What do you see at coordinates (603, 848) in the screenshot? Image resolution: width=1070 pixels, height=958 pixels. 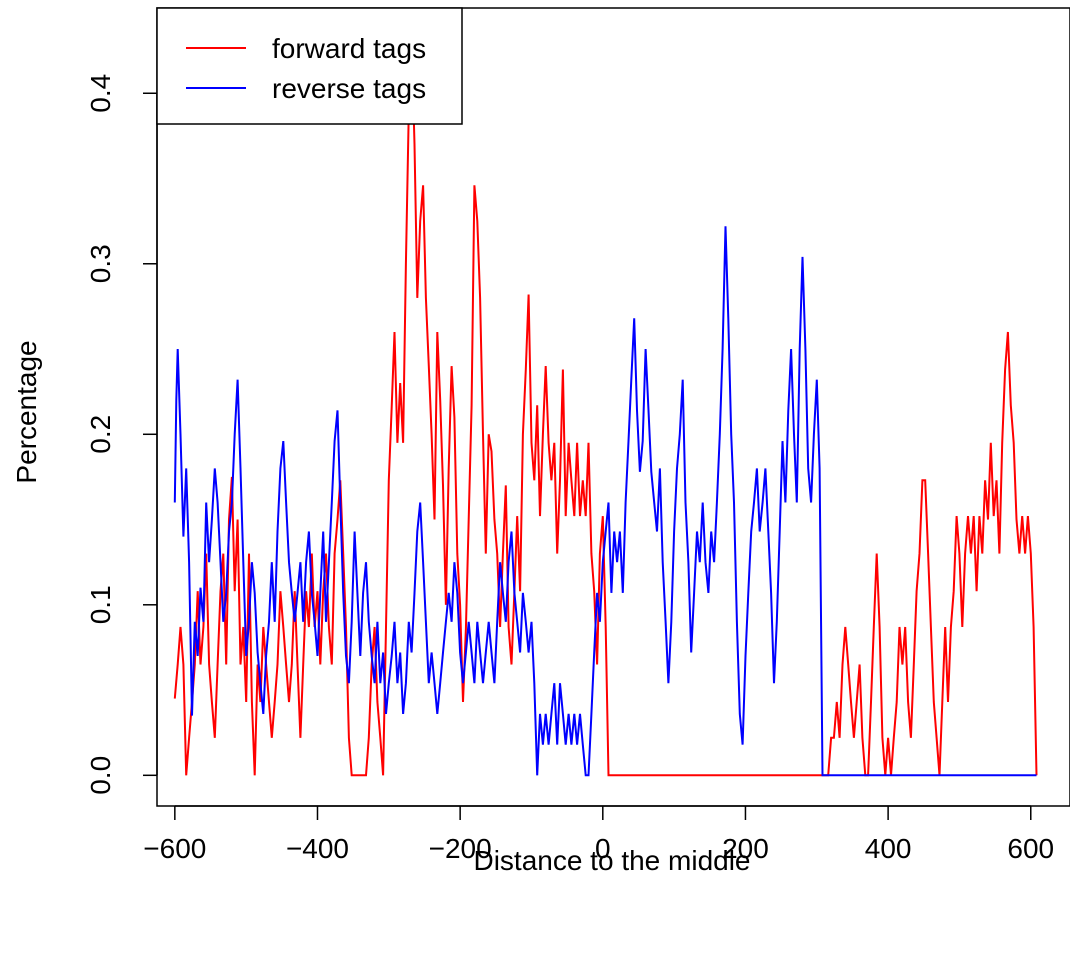 I see `x-tick-label: 0` at bounding box center [603, 848].